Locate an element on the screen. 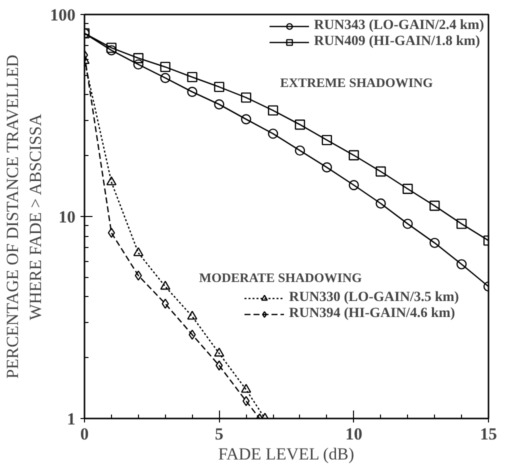 This screenshot has width=505, height=471. x-tick-label: 5 is located at coordinates (219, 434).